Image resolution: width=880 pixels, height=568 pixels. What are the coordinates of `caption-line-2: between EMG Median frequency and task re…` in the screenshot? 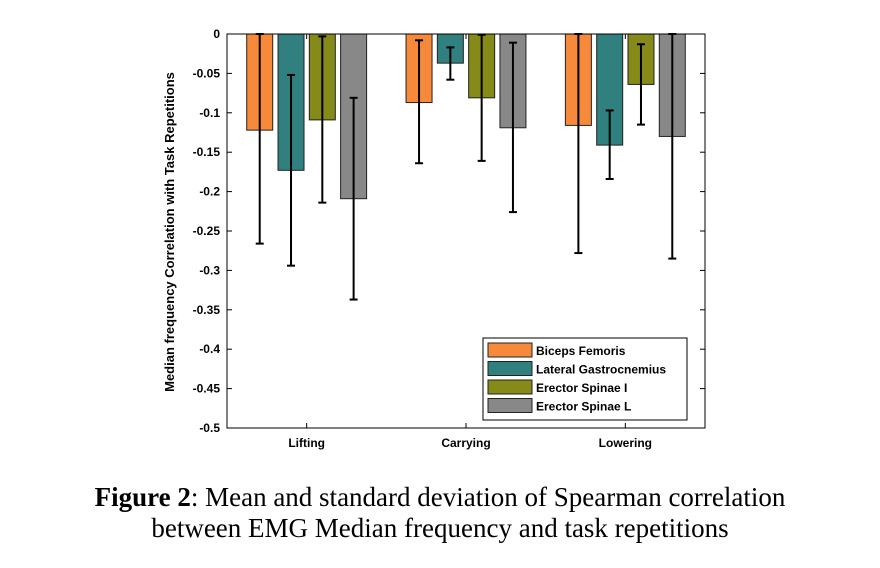 It's located at (440, 528).